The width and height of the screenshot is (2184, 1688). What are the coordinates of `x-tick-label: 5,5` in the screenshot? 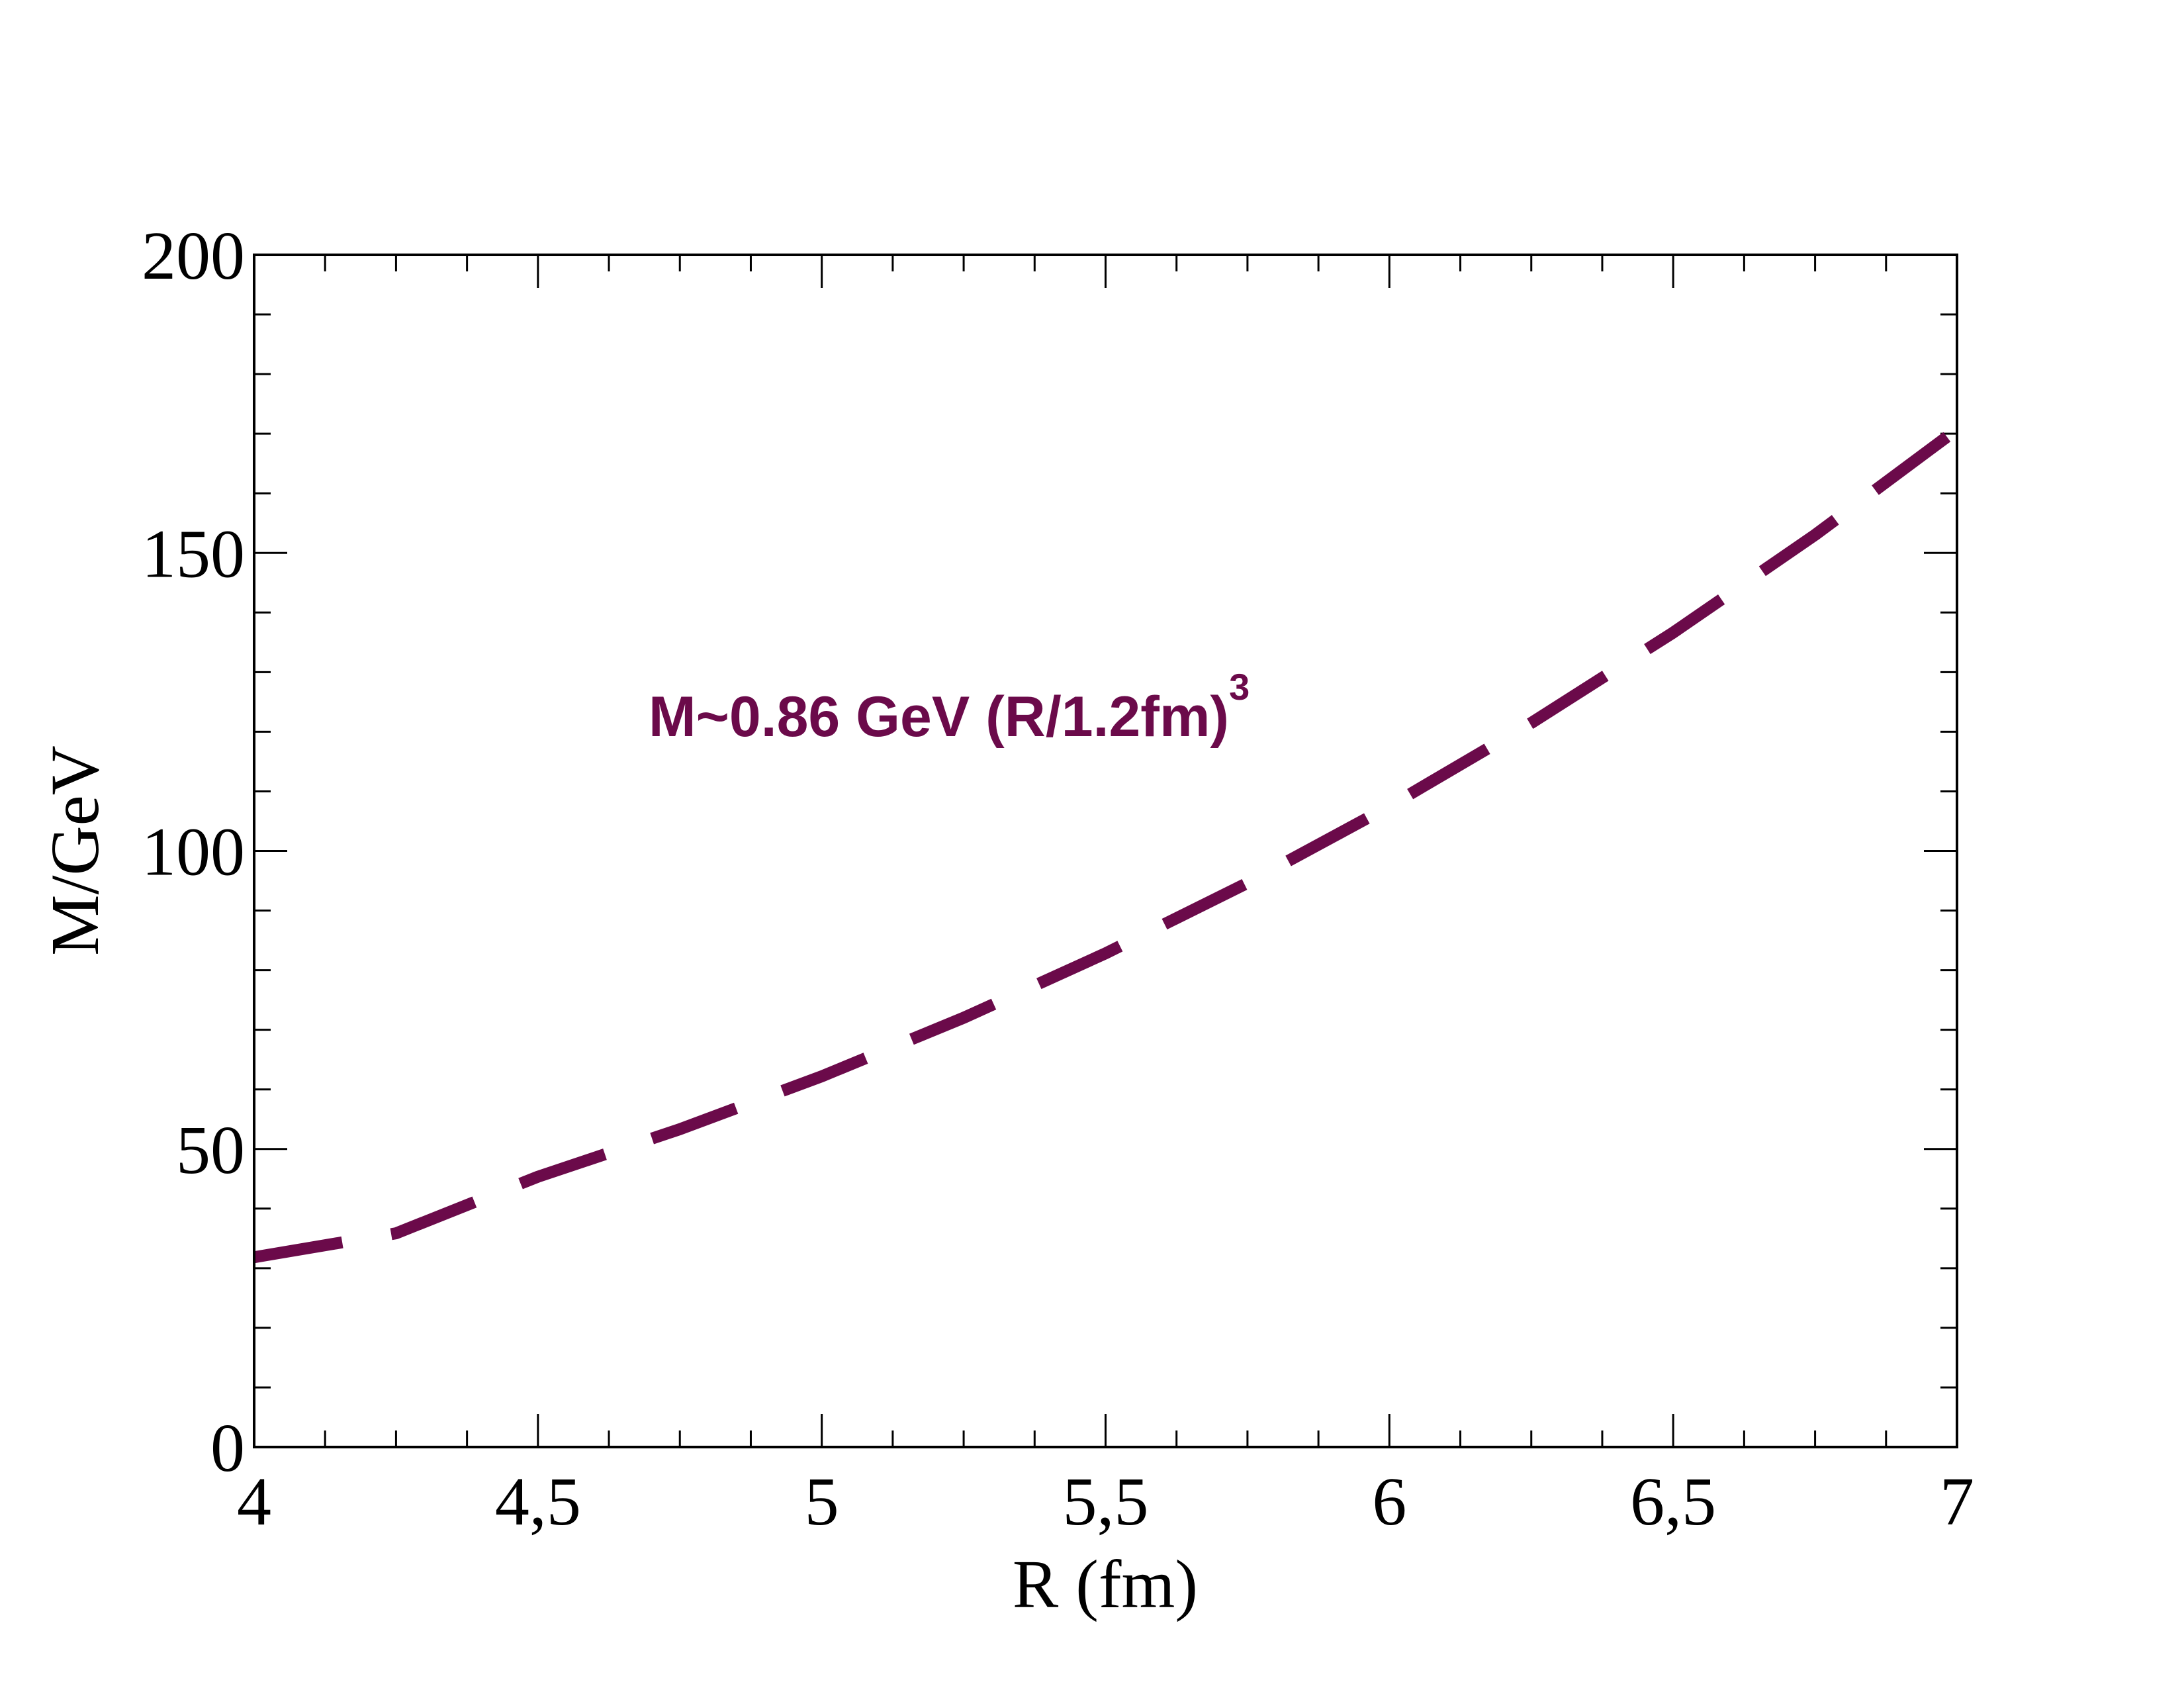 It's located at (1106, 1502).